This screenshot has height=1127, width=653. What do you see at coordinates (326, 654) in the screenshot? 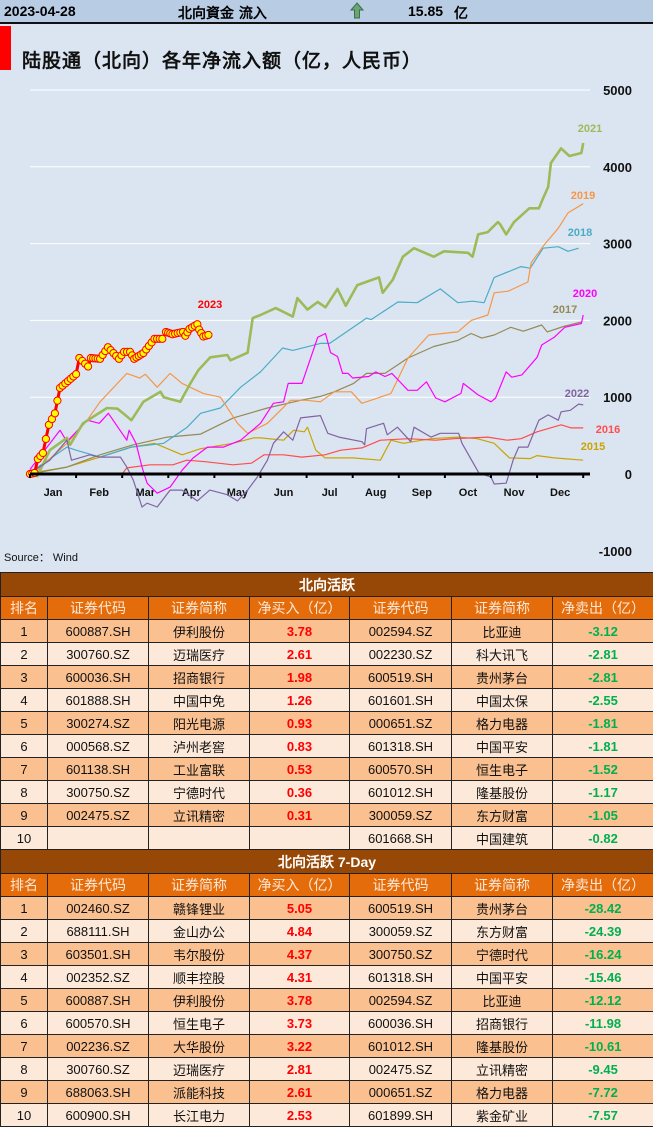
I see `table-row: 2 300760.SZ 迈瑞医疗 2.61 002230.SZ 科大讯飞 -2.81` at bounding box center [326, 654].